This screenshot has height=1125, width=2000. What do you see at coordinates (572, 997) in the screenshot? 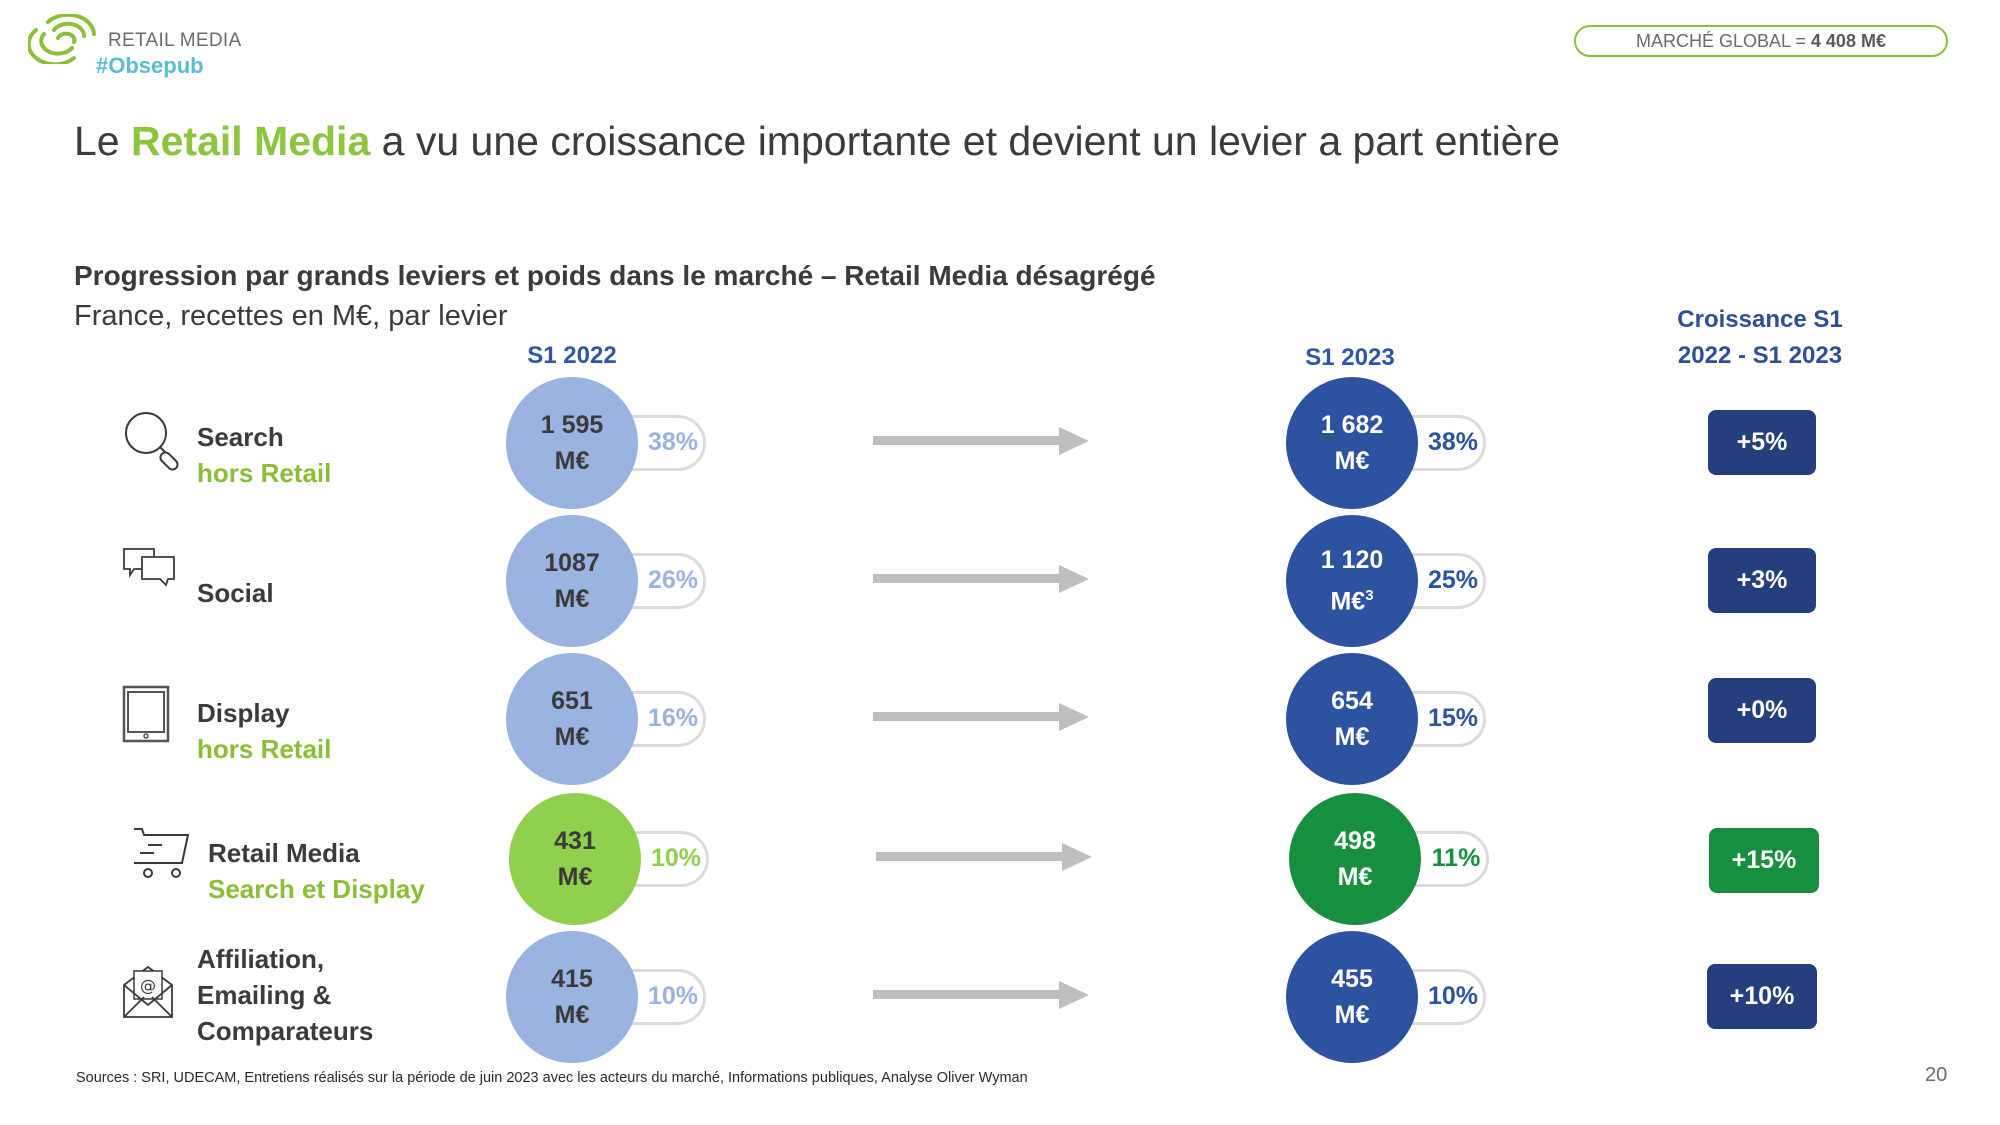
I see `value-circle-2022: 415 M€` at bounding box center [572, 997].